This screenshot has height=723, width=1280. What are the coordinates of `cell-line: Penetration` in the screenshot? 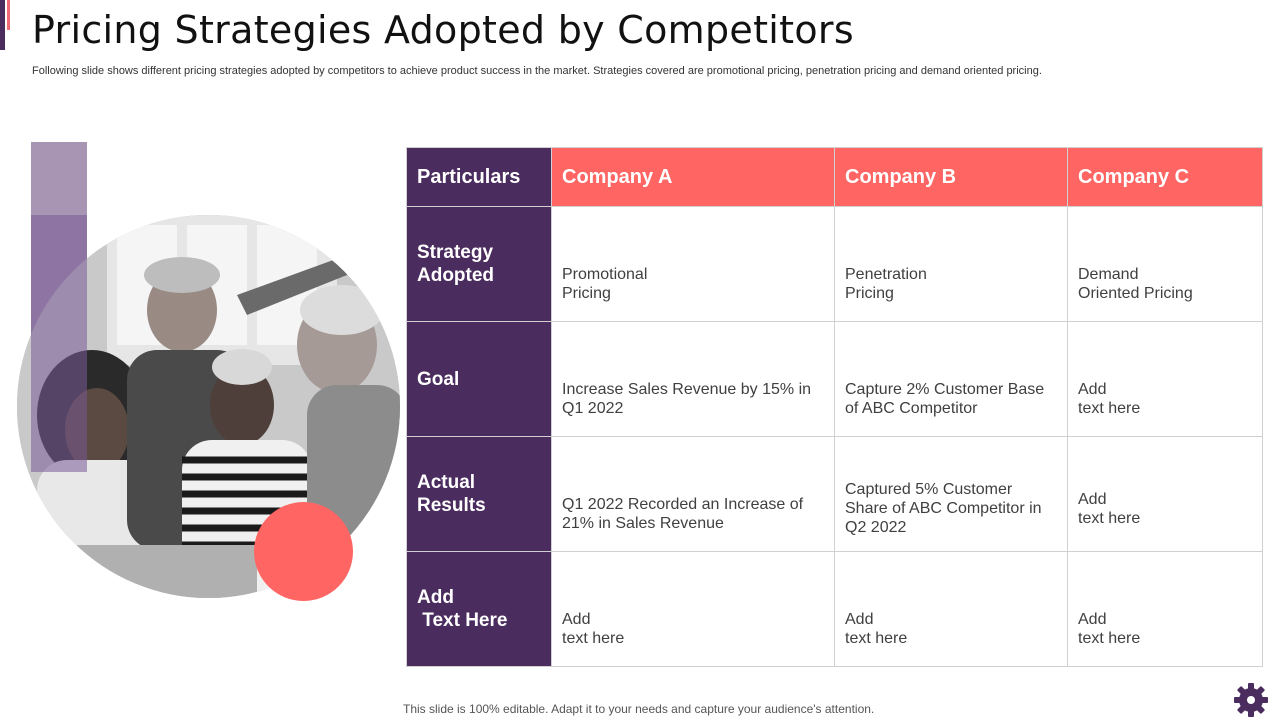 It's located at (886, 274).